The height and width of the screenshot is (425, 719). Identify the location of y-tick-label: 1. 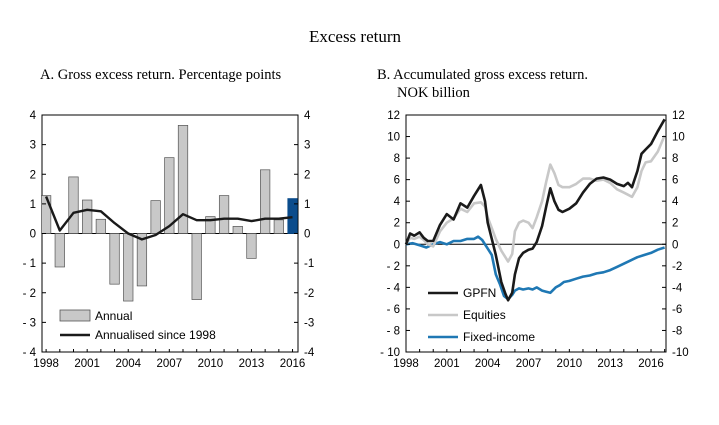
(33, 205).